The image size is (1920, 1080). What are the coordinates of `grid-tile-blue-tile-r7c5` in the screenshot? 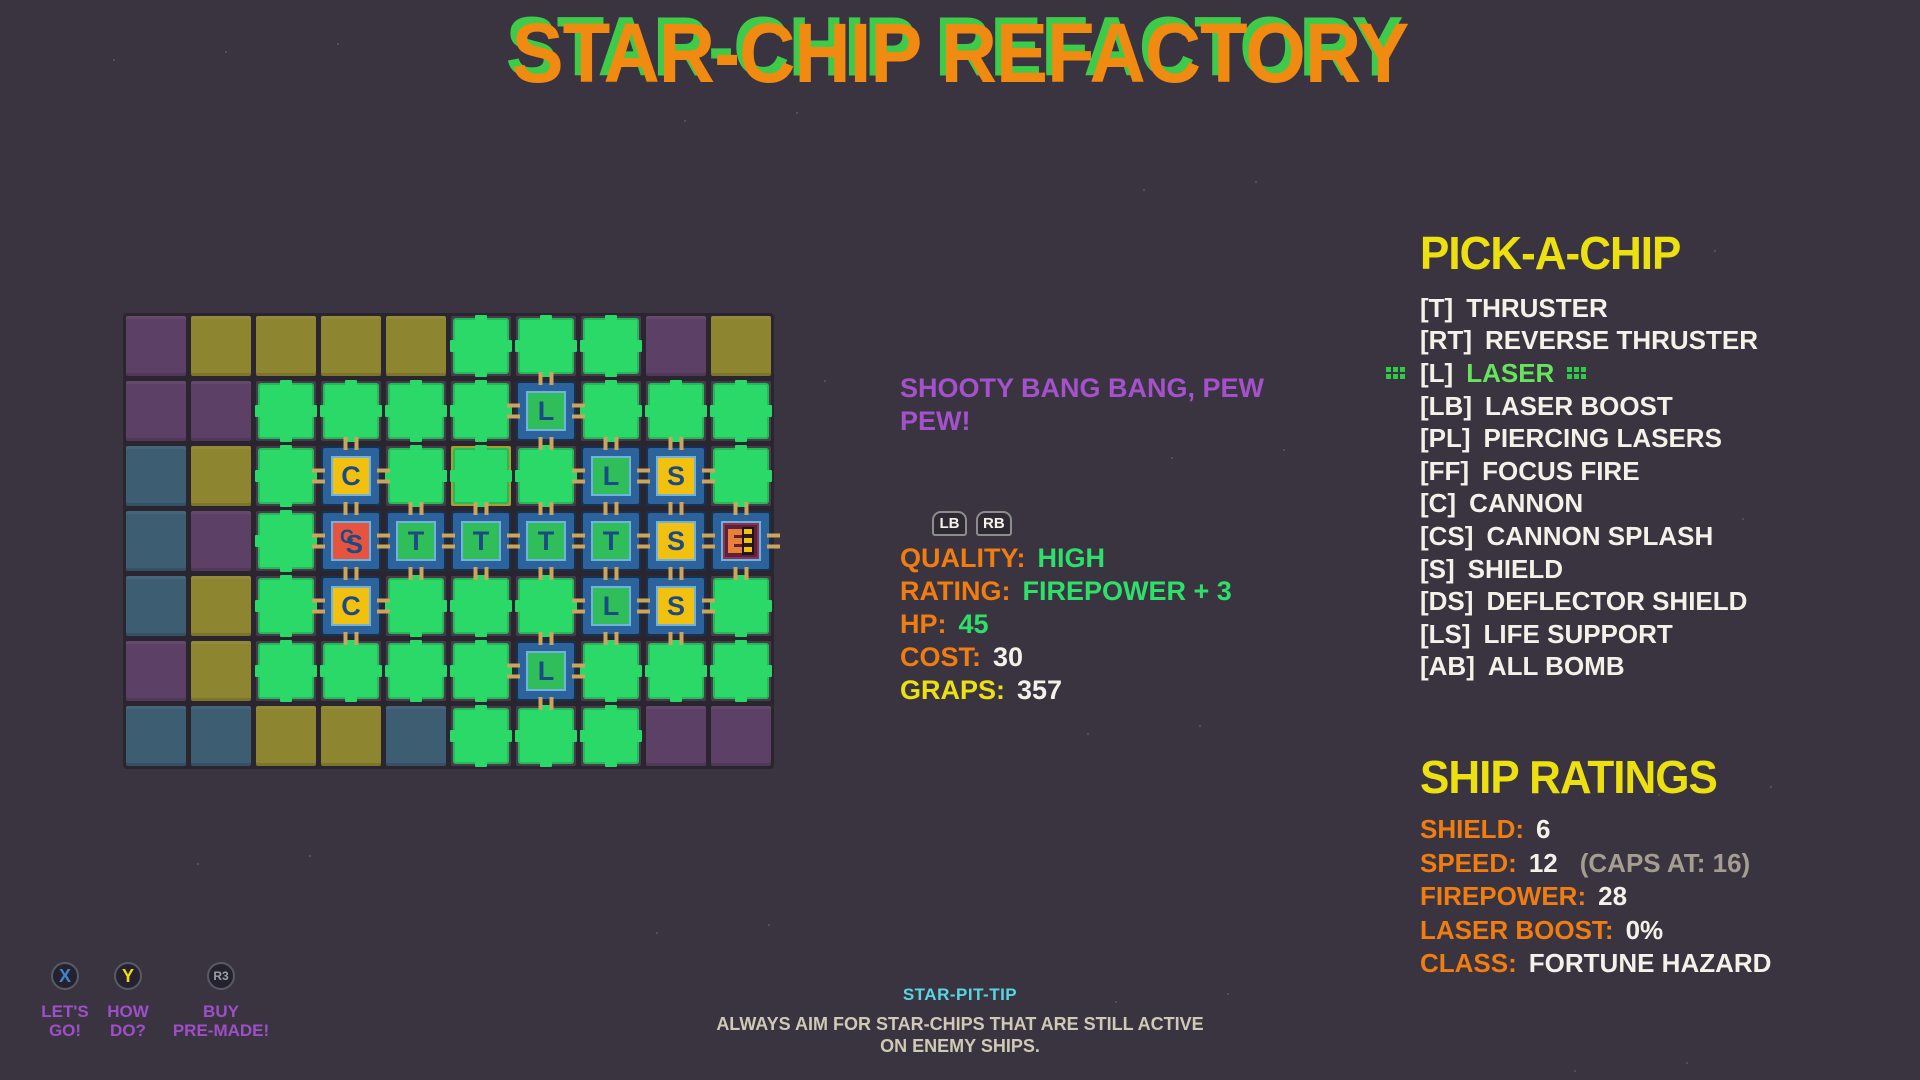 It's located at (416, 736).